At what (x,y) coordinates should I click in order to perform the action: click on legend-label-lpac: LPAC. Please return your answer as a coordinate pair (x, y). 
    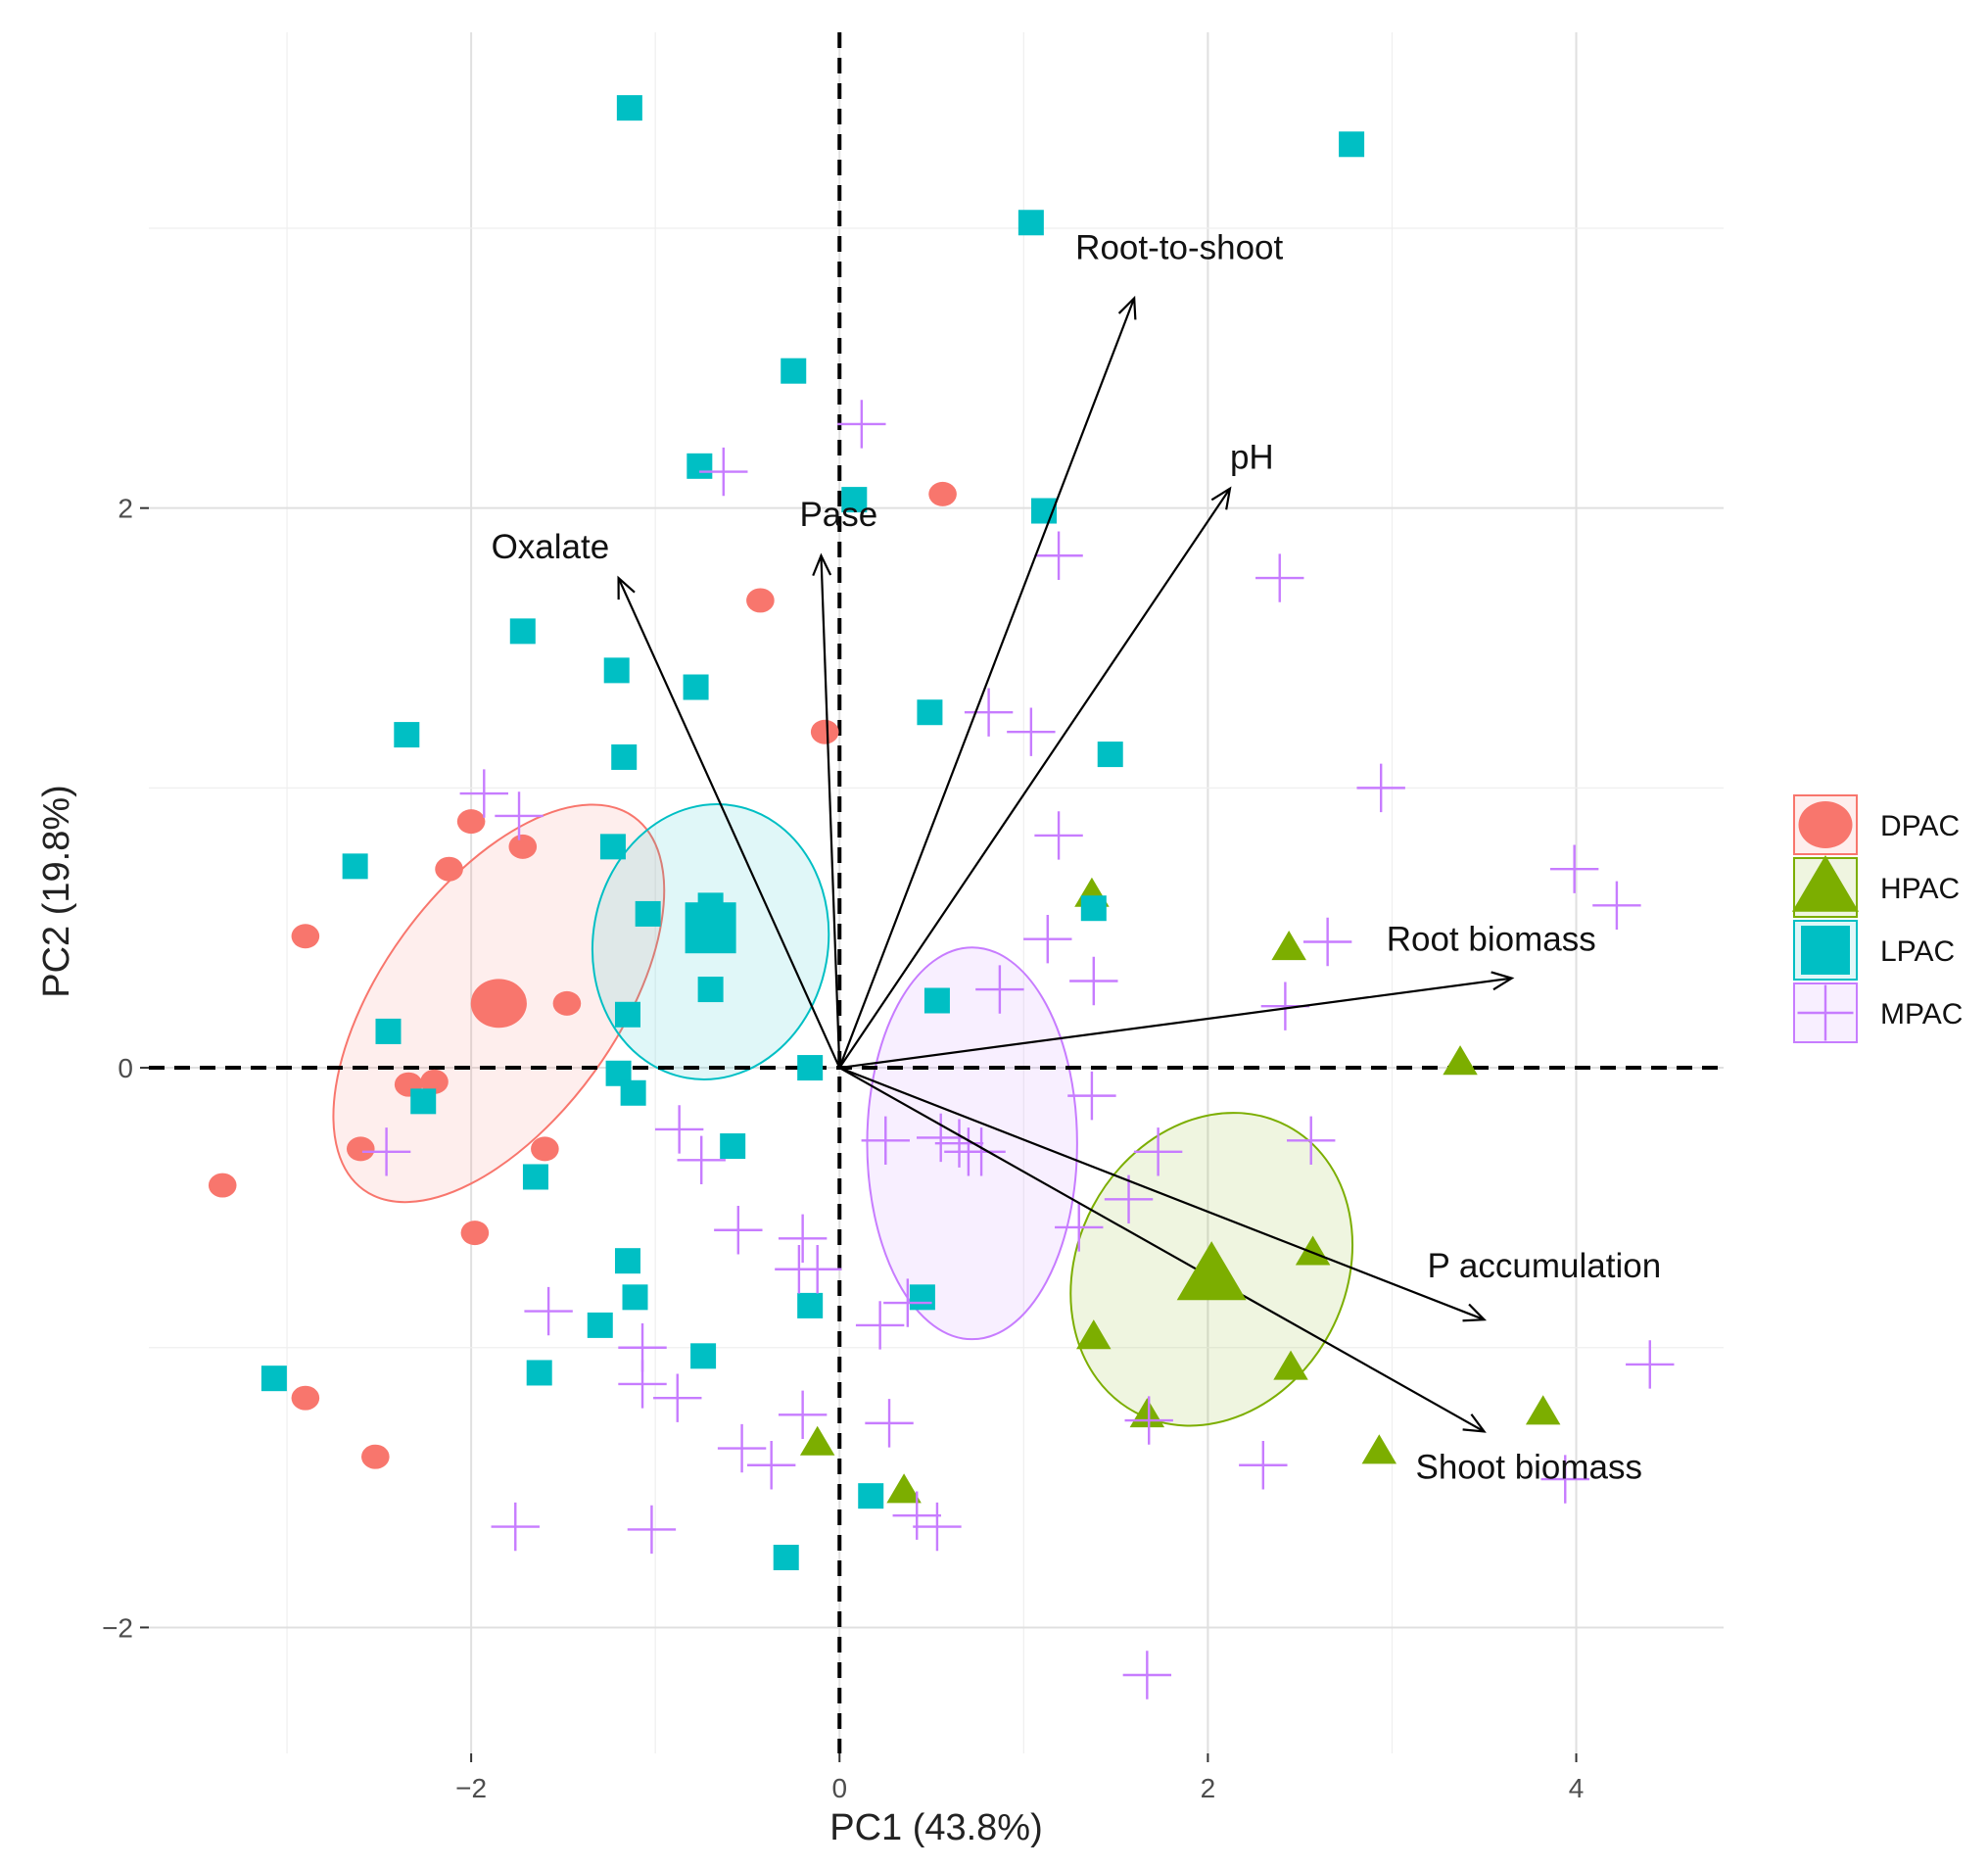
    Looking at the image, I should click on (1917, 951).